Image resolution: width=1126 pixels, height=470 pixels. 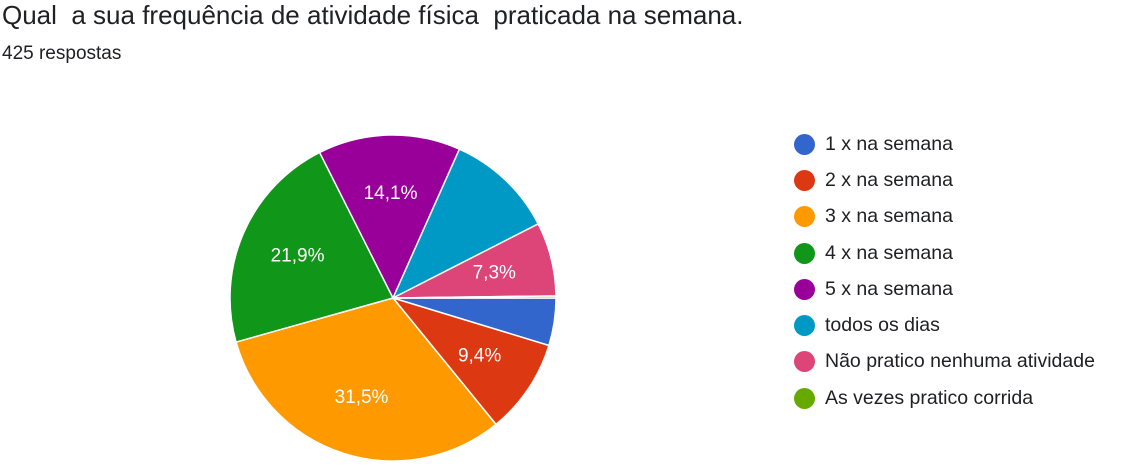 What do you see at coordinates (889, 216) in the screenshot?
I see `legend-label: 3 x na semana` at bounding box center [889, 216].